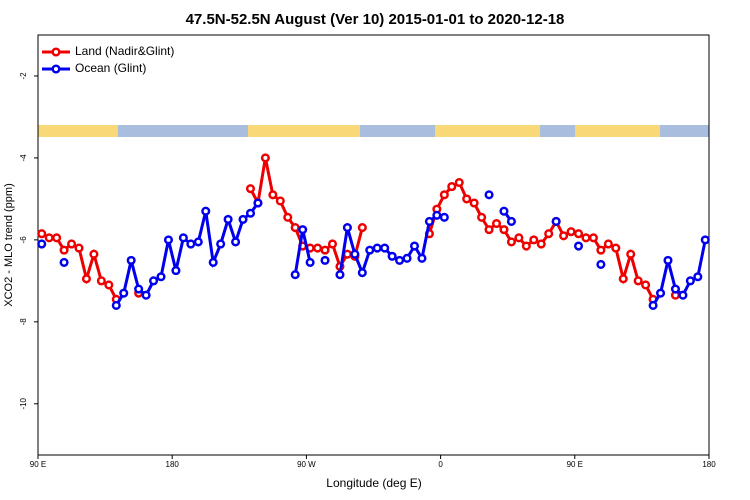 The height and width of the screenshot is (500, 750). I want to click on x-tick-label: 90 E, so click(38, 464).